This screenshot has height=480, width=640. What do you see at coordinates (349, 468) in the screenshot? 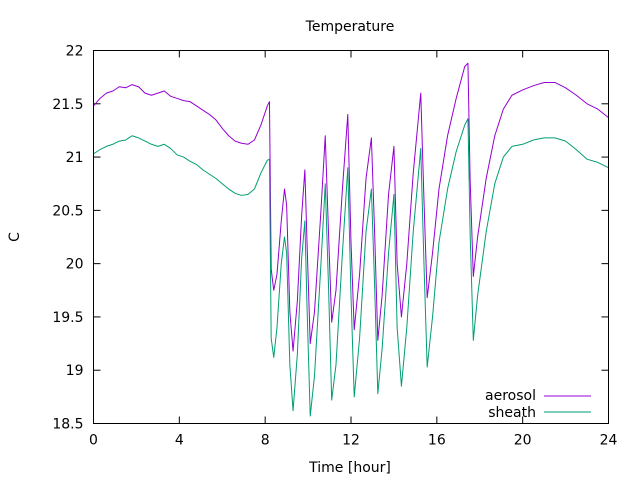
I see `x-axis-label: Time [hour]` at bounding box center [349, 468].